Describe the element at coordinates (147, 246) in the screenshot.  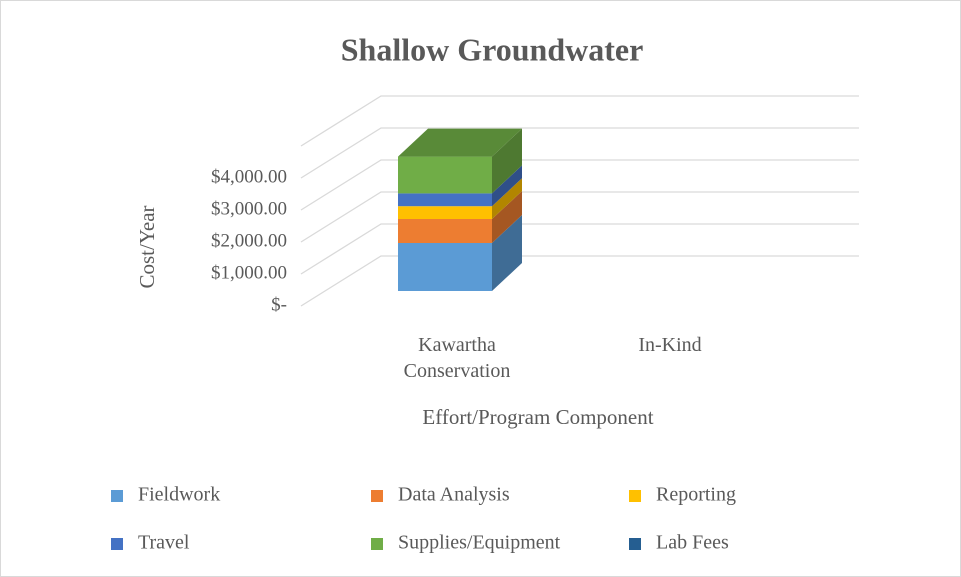
I see `y-axis-label: Cost/Year` at that location.